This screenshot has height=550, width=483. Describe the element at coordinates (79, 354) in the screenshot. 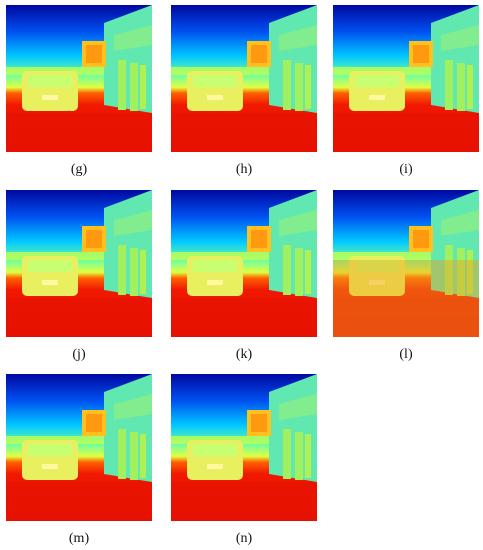

I see `panel-label: (j)` at that location.